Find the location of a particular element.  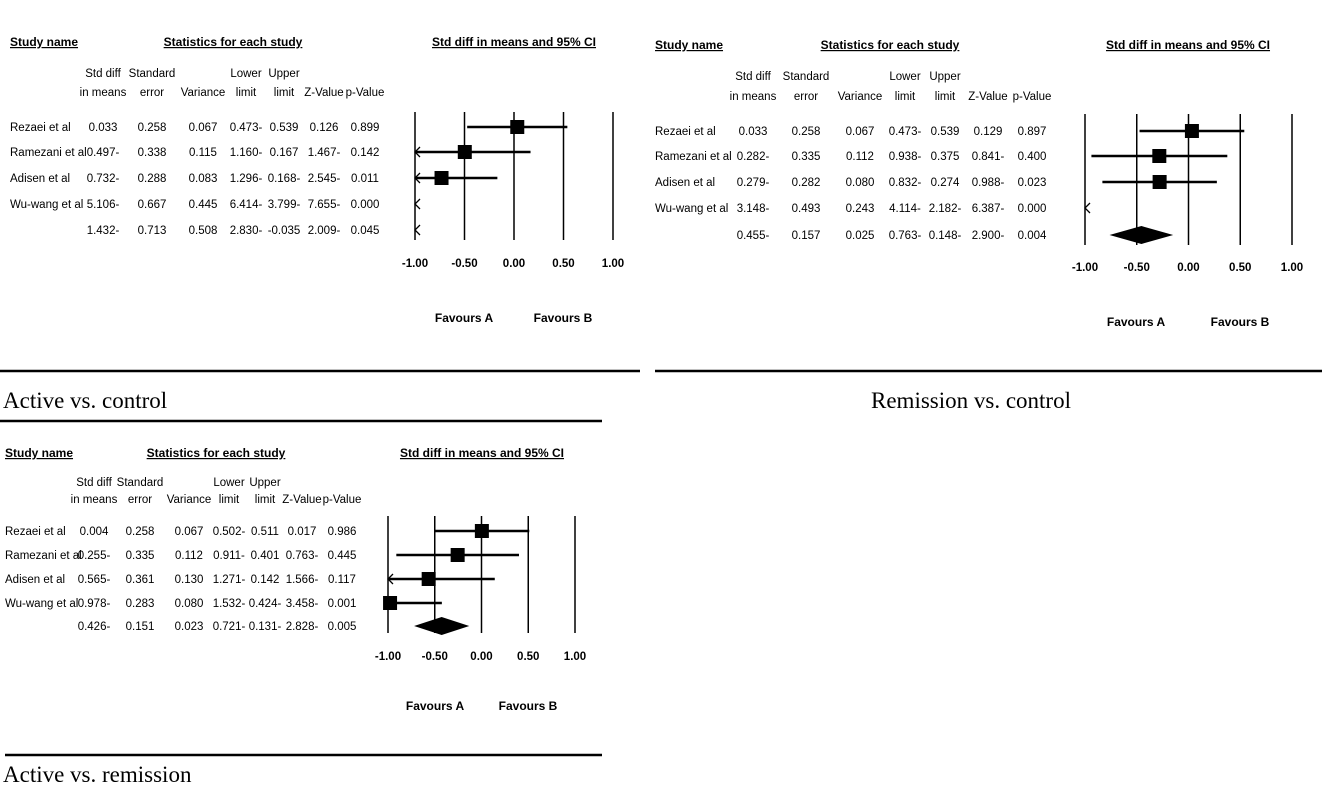

favours-b-label: Favours B is located at coordinates (528, 706).